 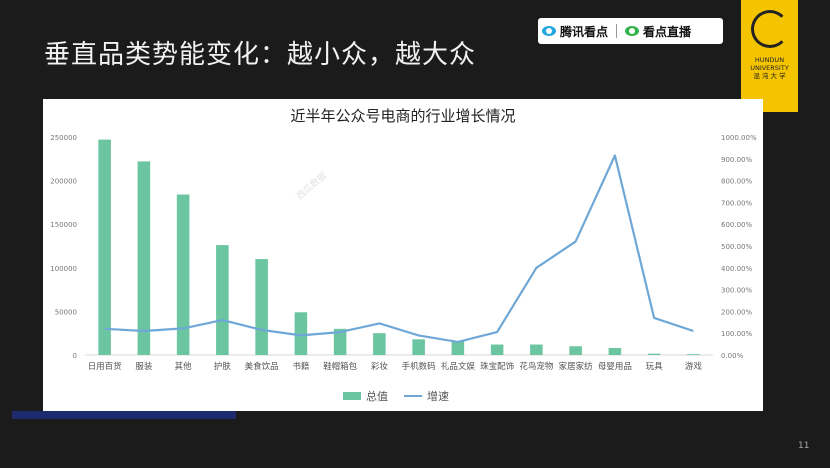 I want to click on badge-tencent-kandian: 腾讯看点, so click(x=575, y=31).